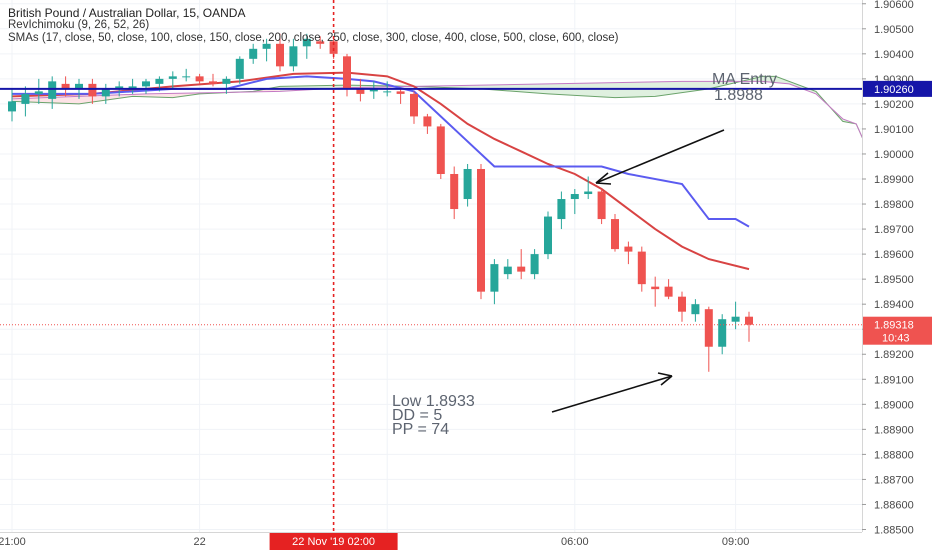 The image size is (932, 550). Describe the element at coordinates (894, 355) in the screenshot. I see `price-tick-label: 1.89200` at that location.